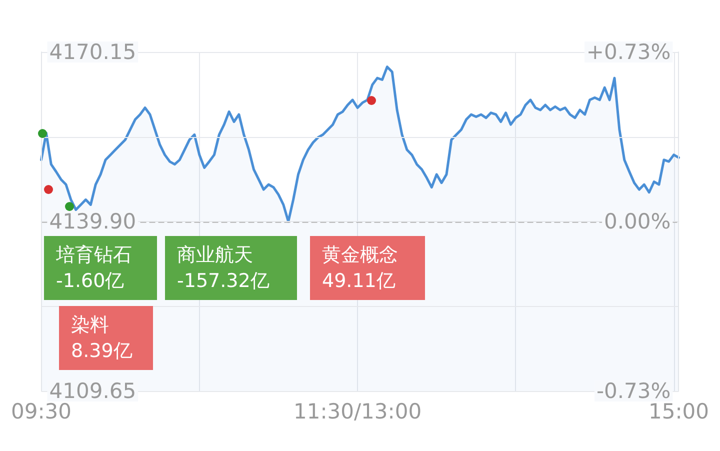 This screenshot has width=720, height=451. I want to click on annotation: 商业航天 -157.32亿, so click(231, 268).